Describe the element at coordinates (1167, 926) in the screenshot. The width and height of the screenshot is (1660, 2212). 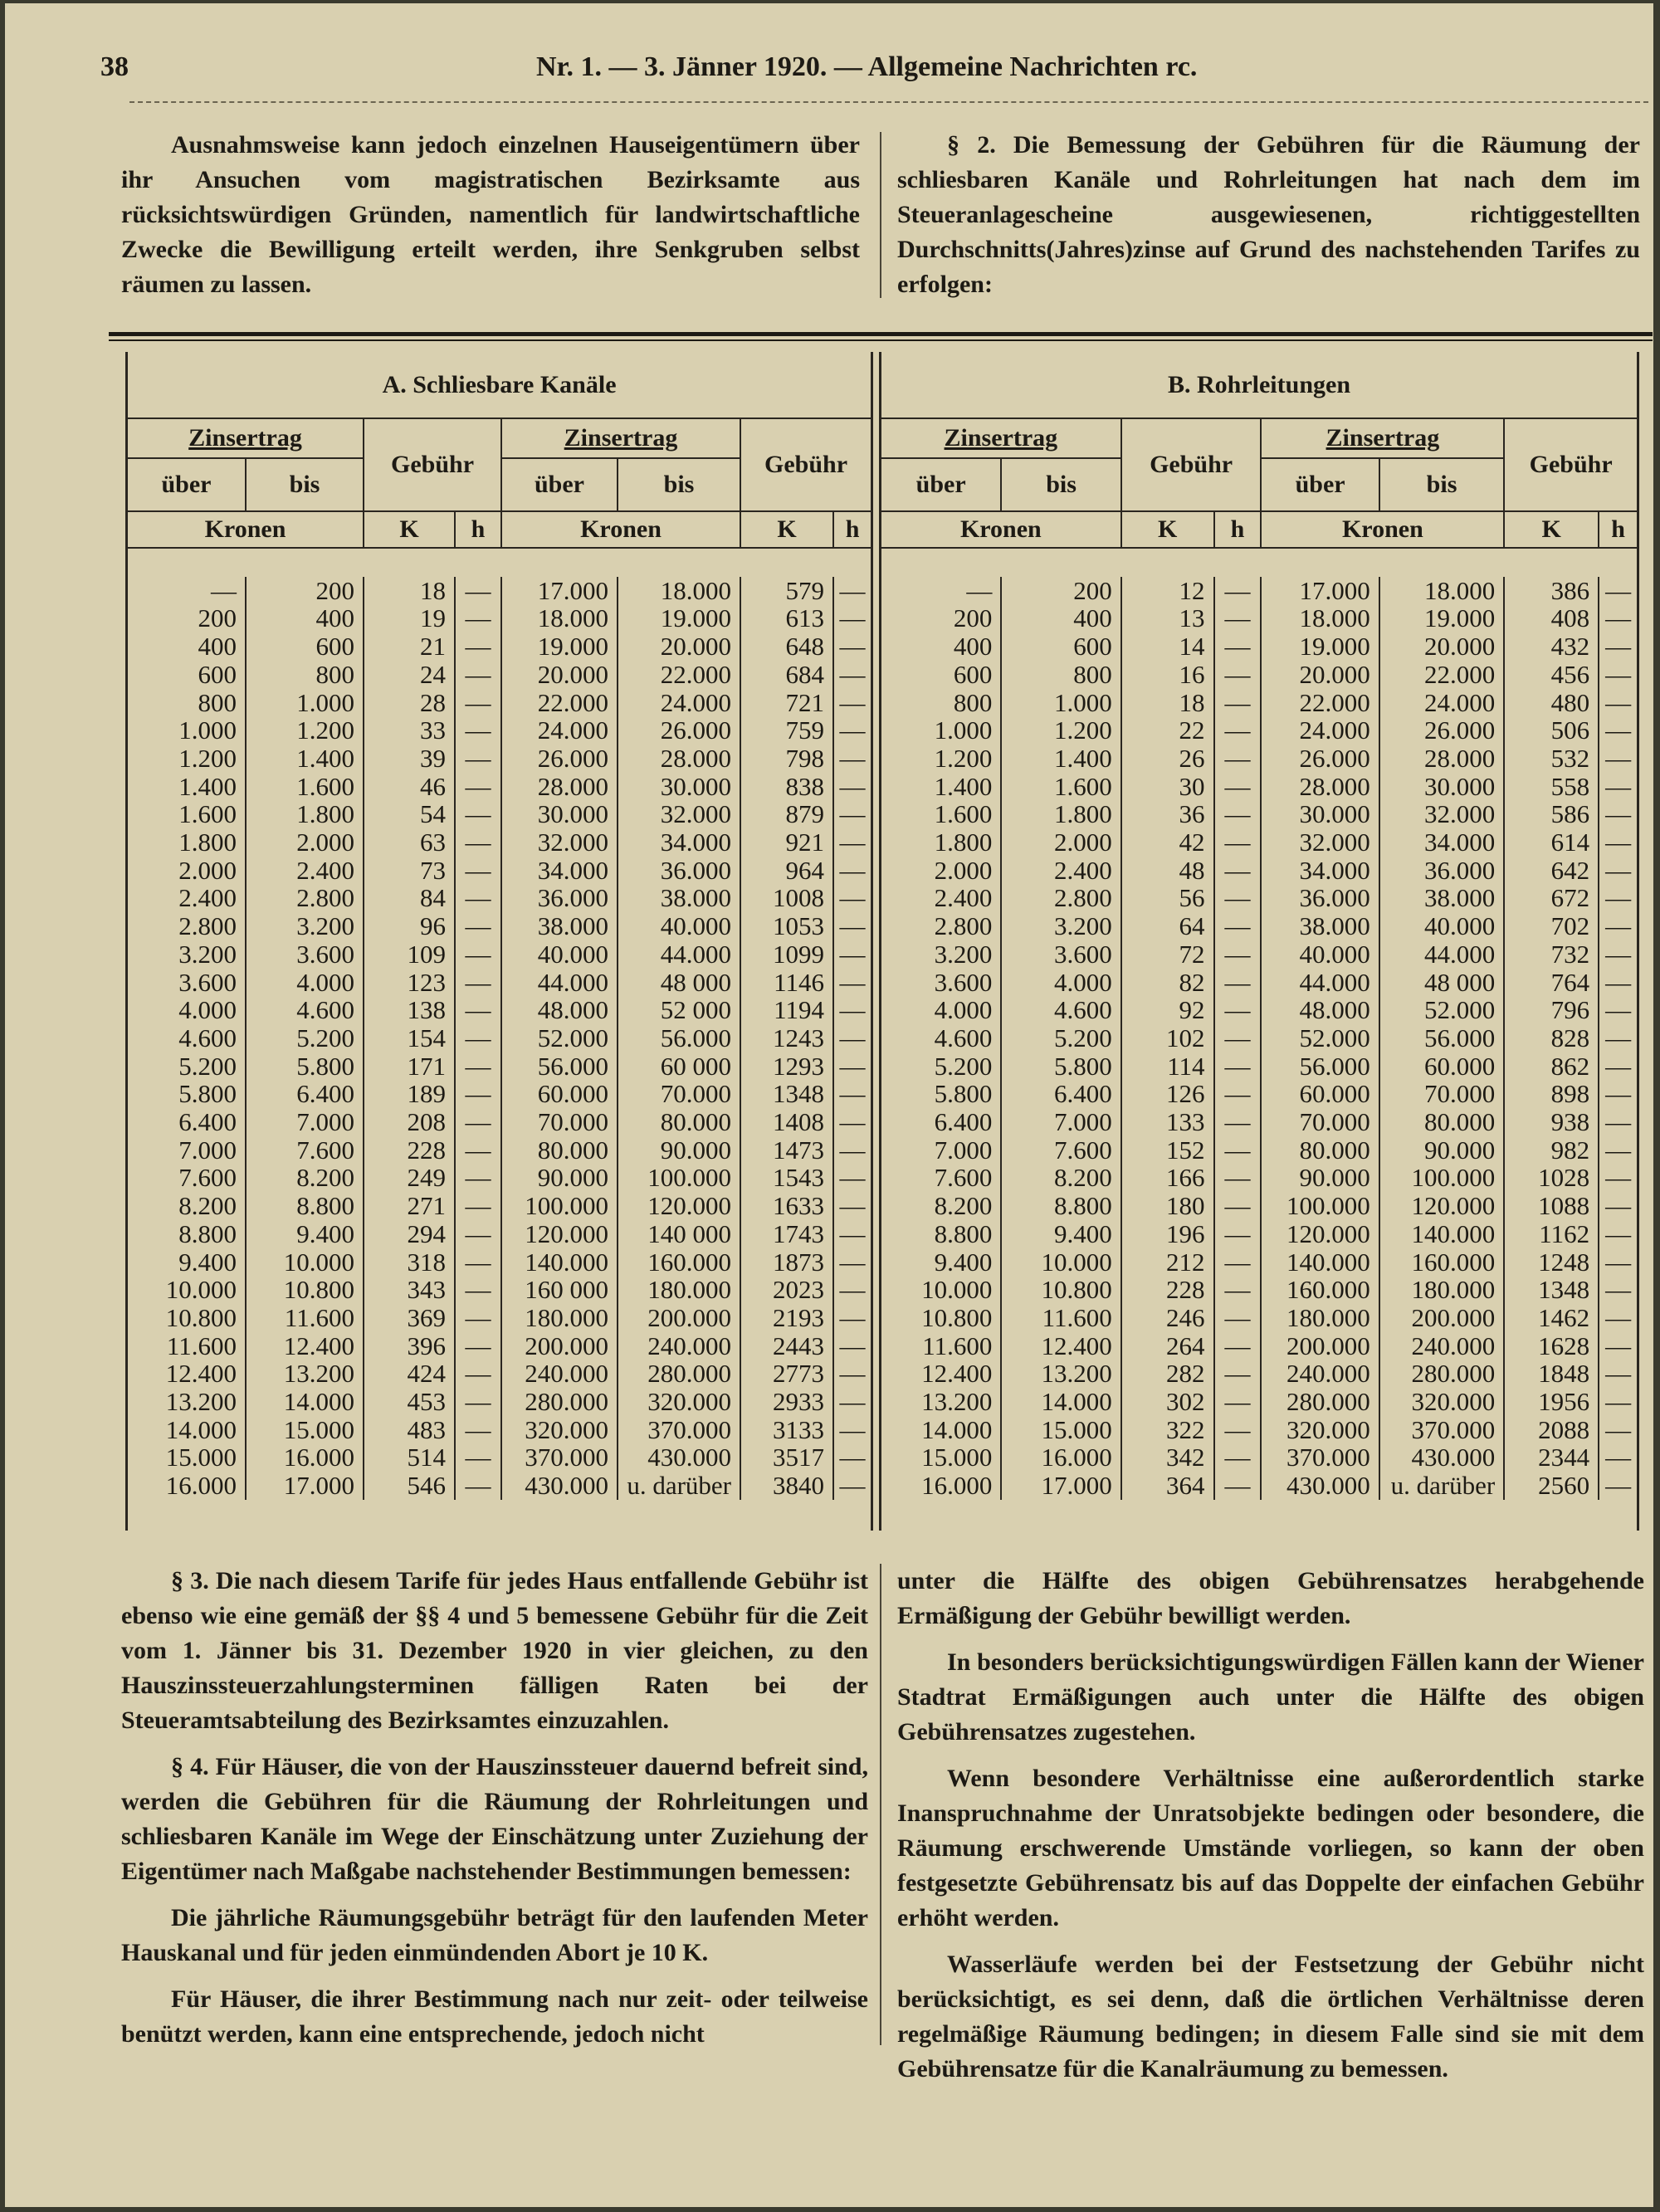
I see `fee-k-cell: 64` at that location.